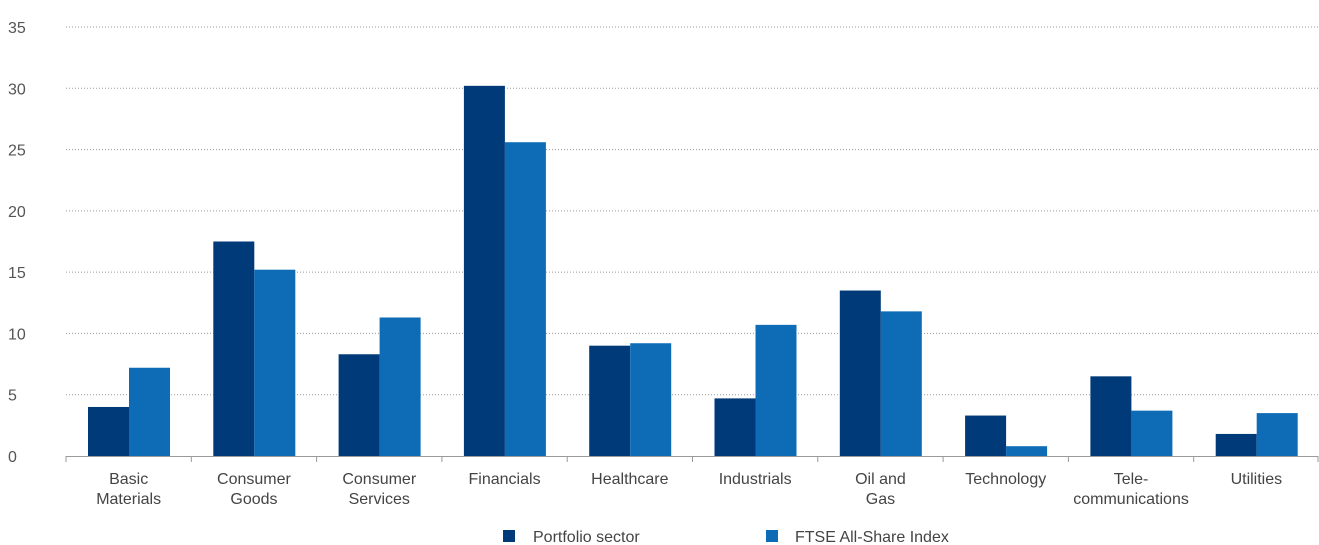 This screenshot has height=545, width=1319. I want to click on legend-label: Portfolio sector, so click(586, 537).